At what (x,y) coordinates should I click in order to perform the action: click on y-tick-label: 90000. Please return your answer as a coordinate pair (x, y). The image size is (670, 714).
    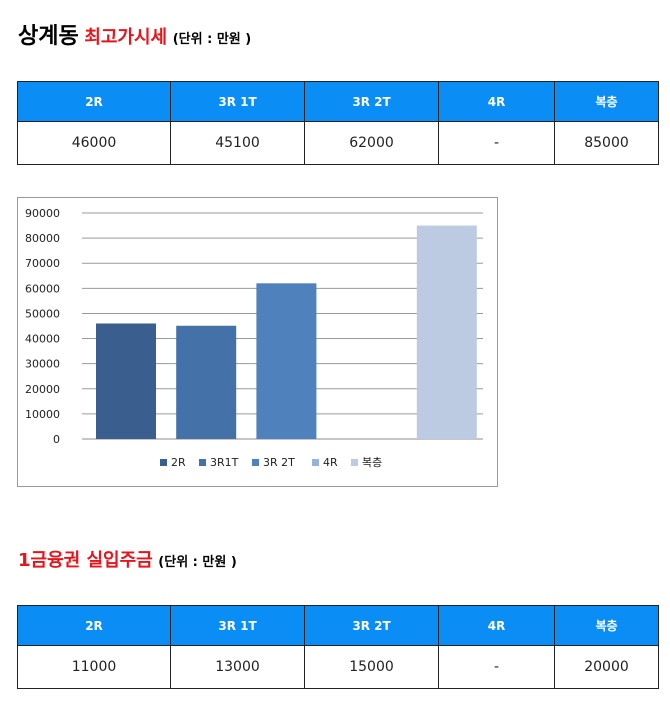
    Looking at the image, I should click on (42, 213).